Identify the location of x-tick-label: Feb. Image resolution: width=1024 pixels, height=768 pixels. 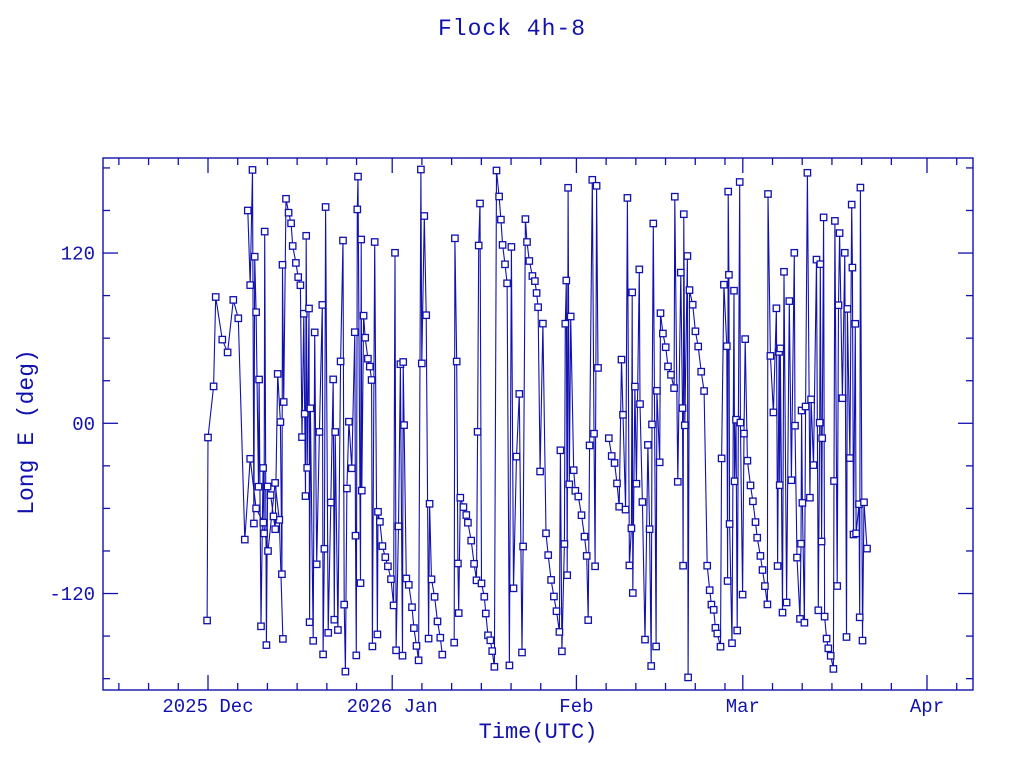
(576, 707).